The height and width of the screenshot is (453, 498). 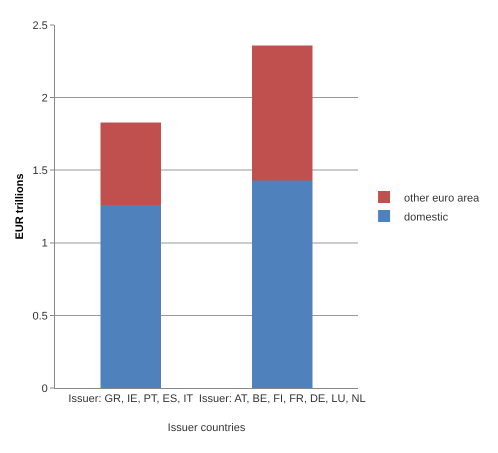 What do you see at coordinates (207, 428) in the screenshot?
I see `x-axis-title: Issuer countries` at bounding box center [207, 428].